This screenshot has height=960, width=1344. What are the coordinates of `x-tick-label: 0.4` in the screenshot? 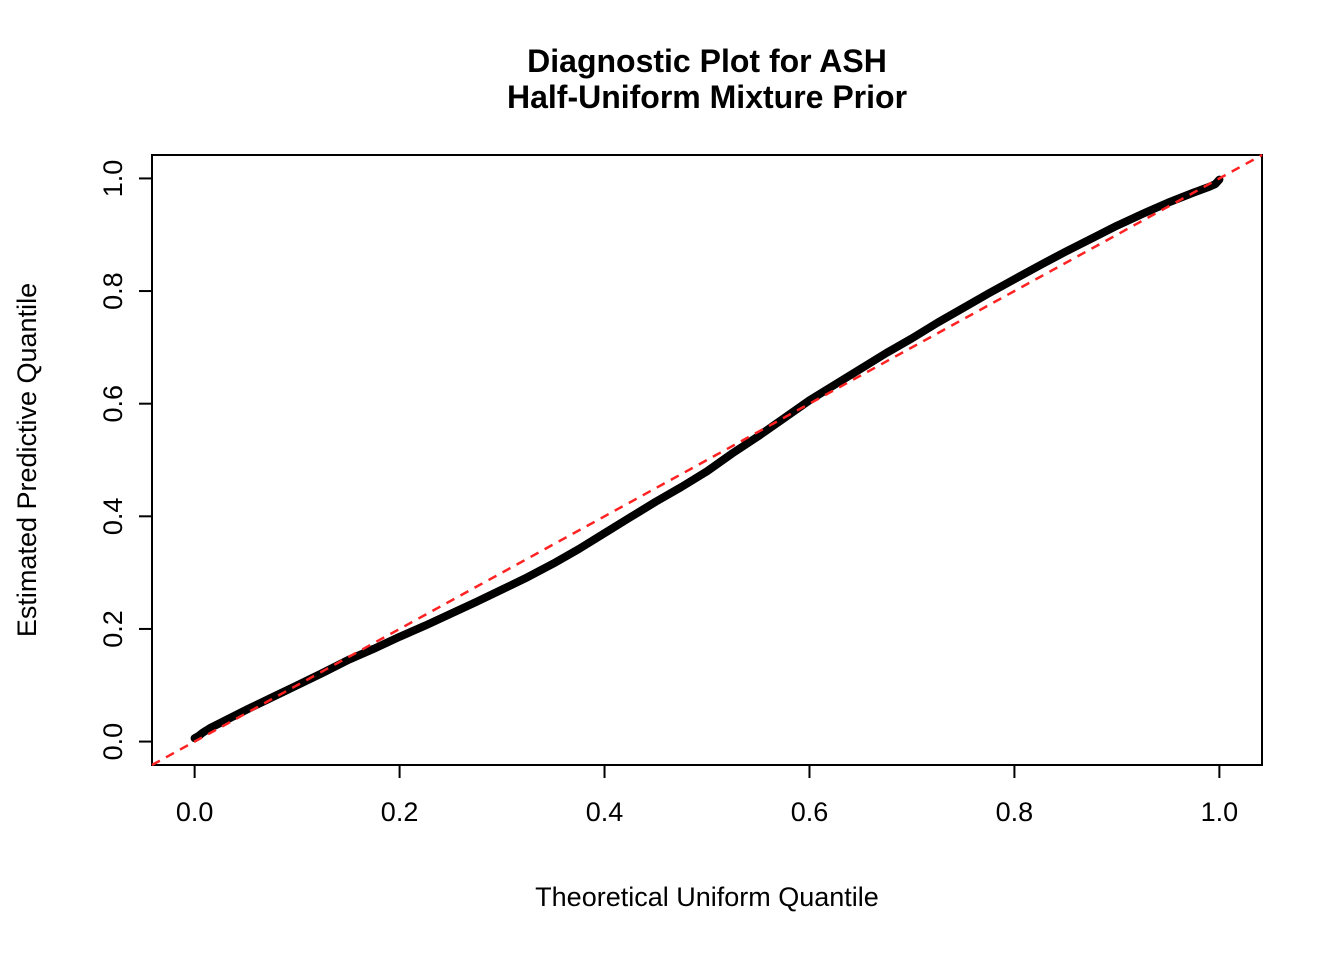 It's located at (605, 812).